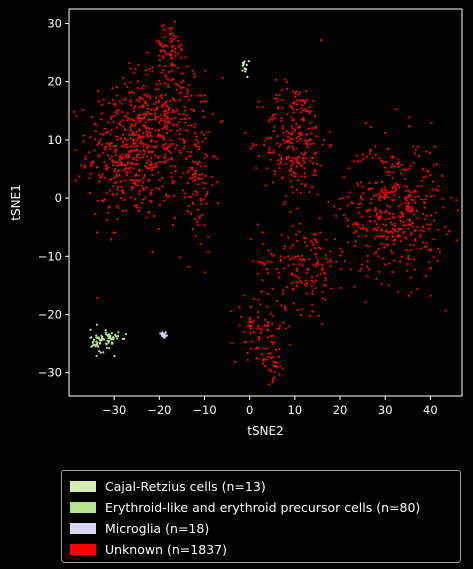 The image size is (473, 569). I want to click on x-tick-label: −30, so click(114, 410).